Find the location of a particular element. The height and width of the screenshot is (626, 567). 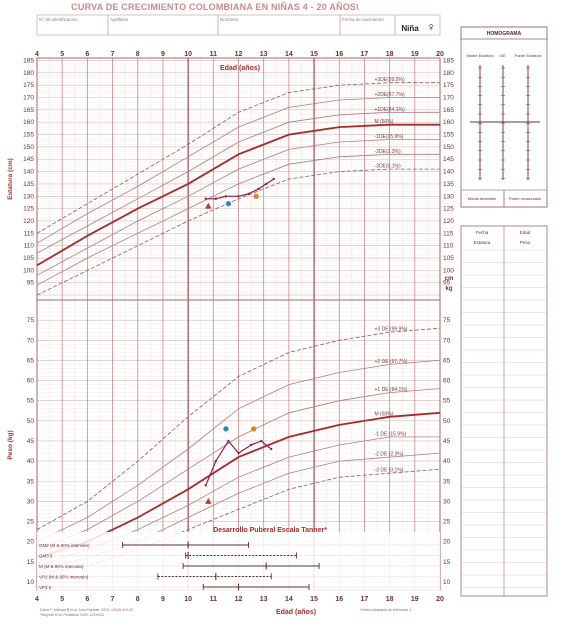

x-tick-label-bottom: 20 is located at coordinates (440, 599).